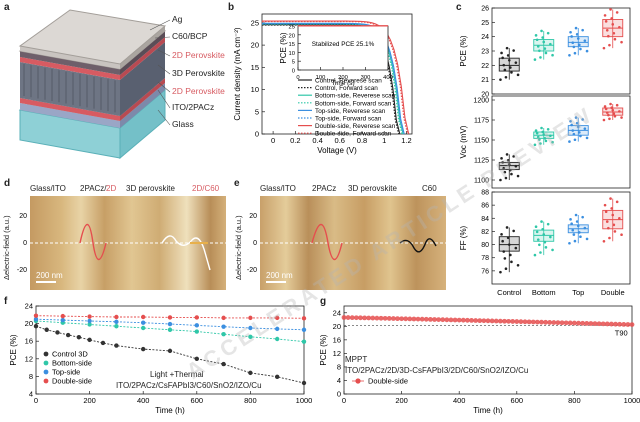 Image resolution: width=640 pixels, height=422 pixels. I want to click on map-e-ylabel: Δelectric-field (a.u.), so click(238, 247).